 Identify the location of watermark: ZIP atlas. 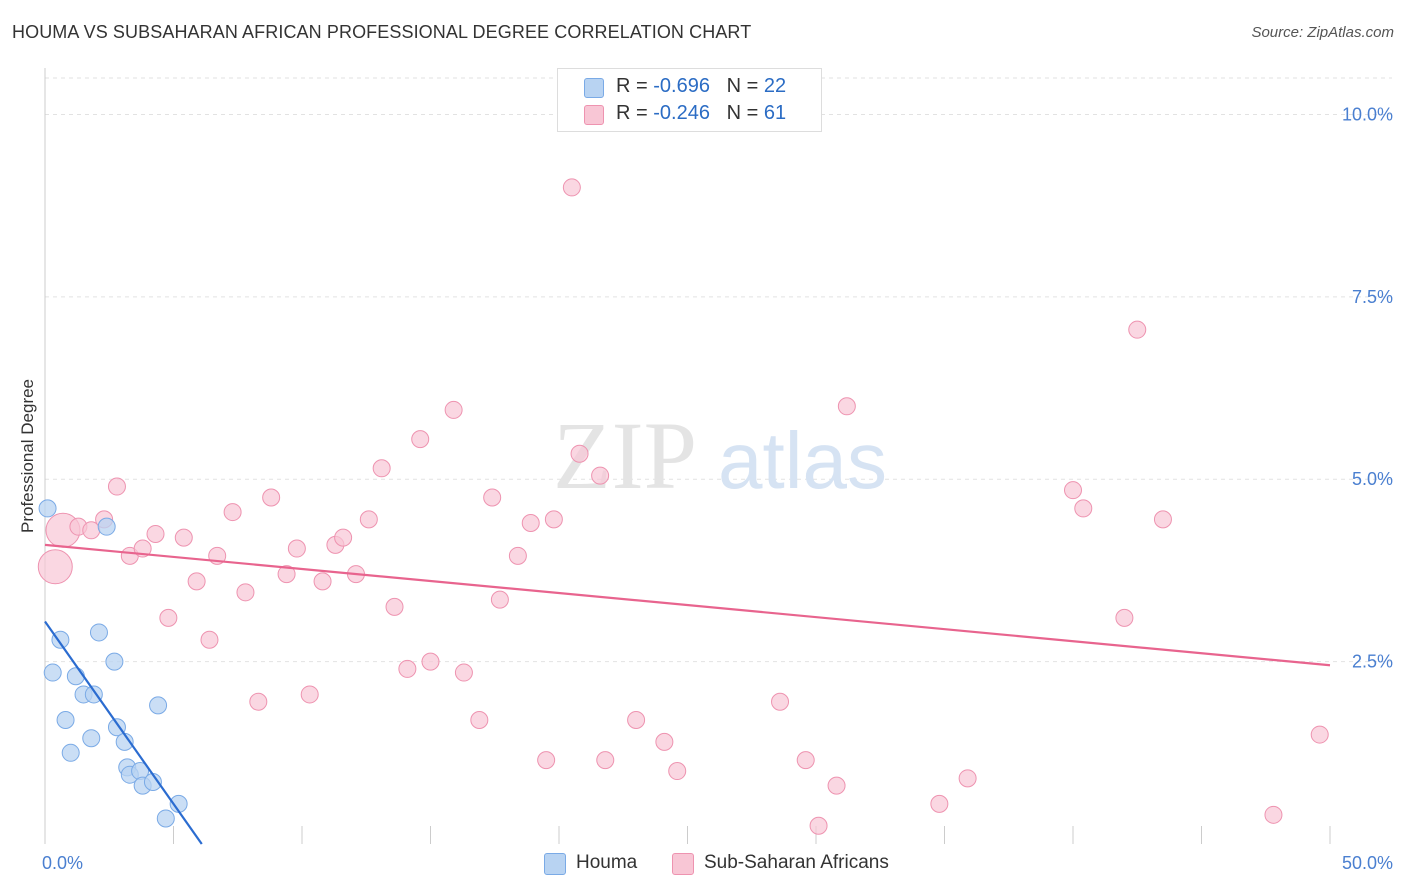
(720, 455).